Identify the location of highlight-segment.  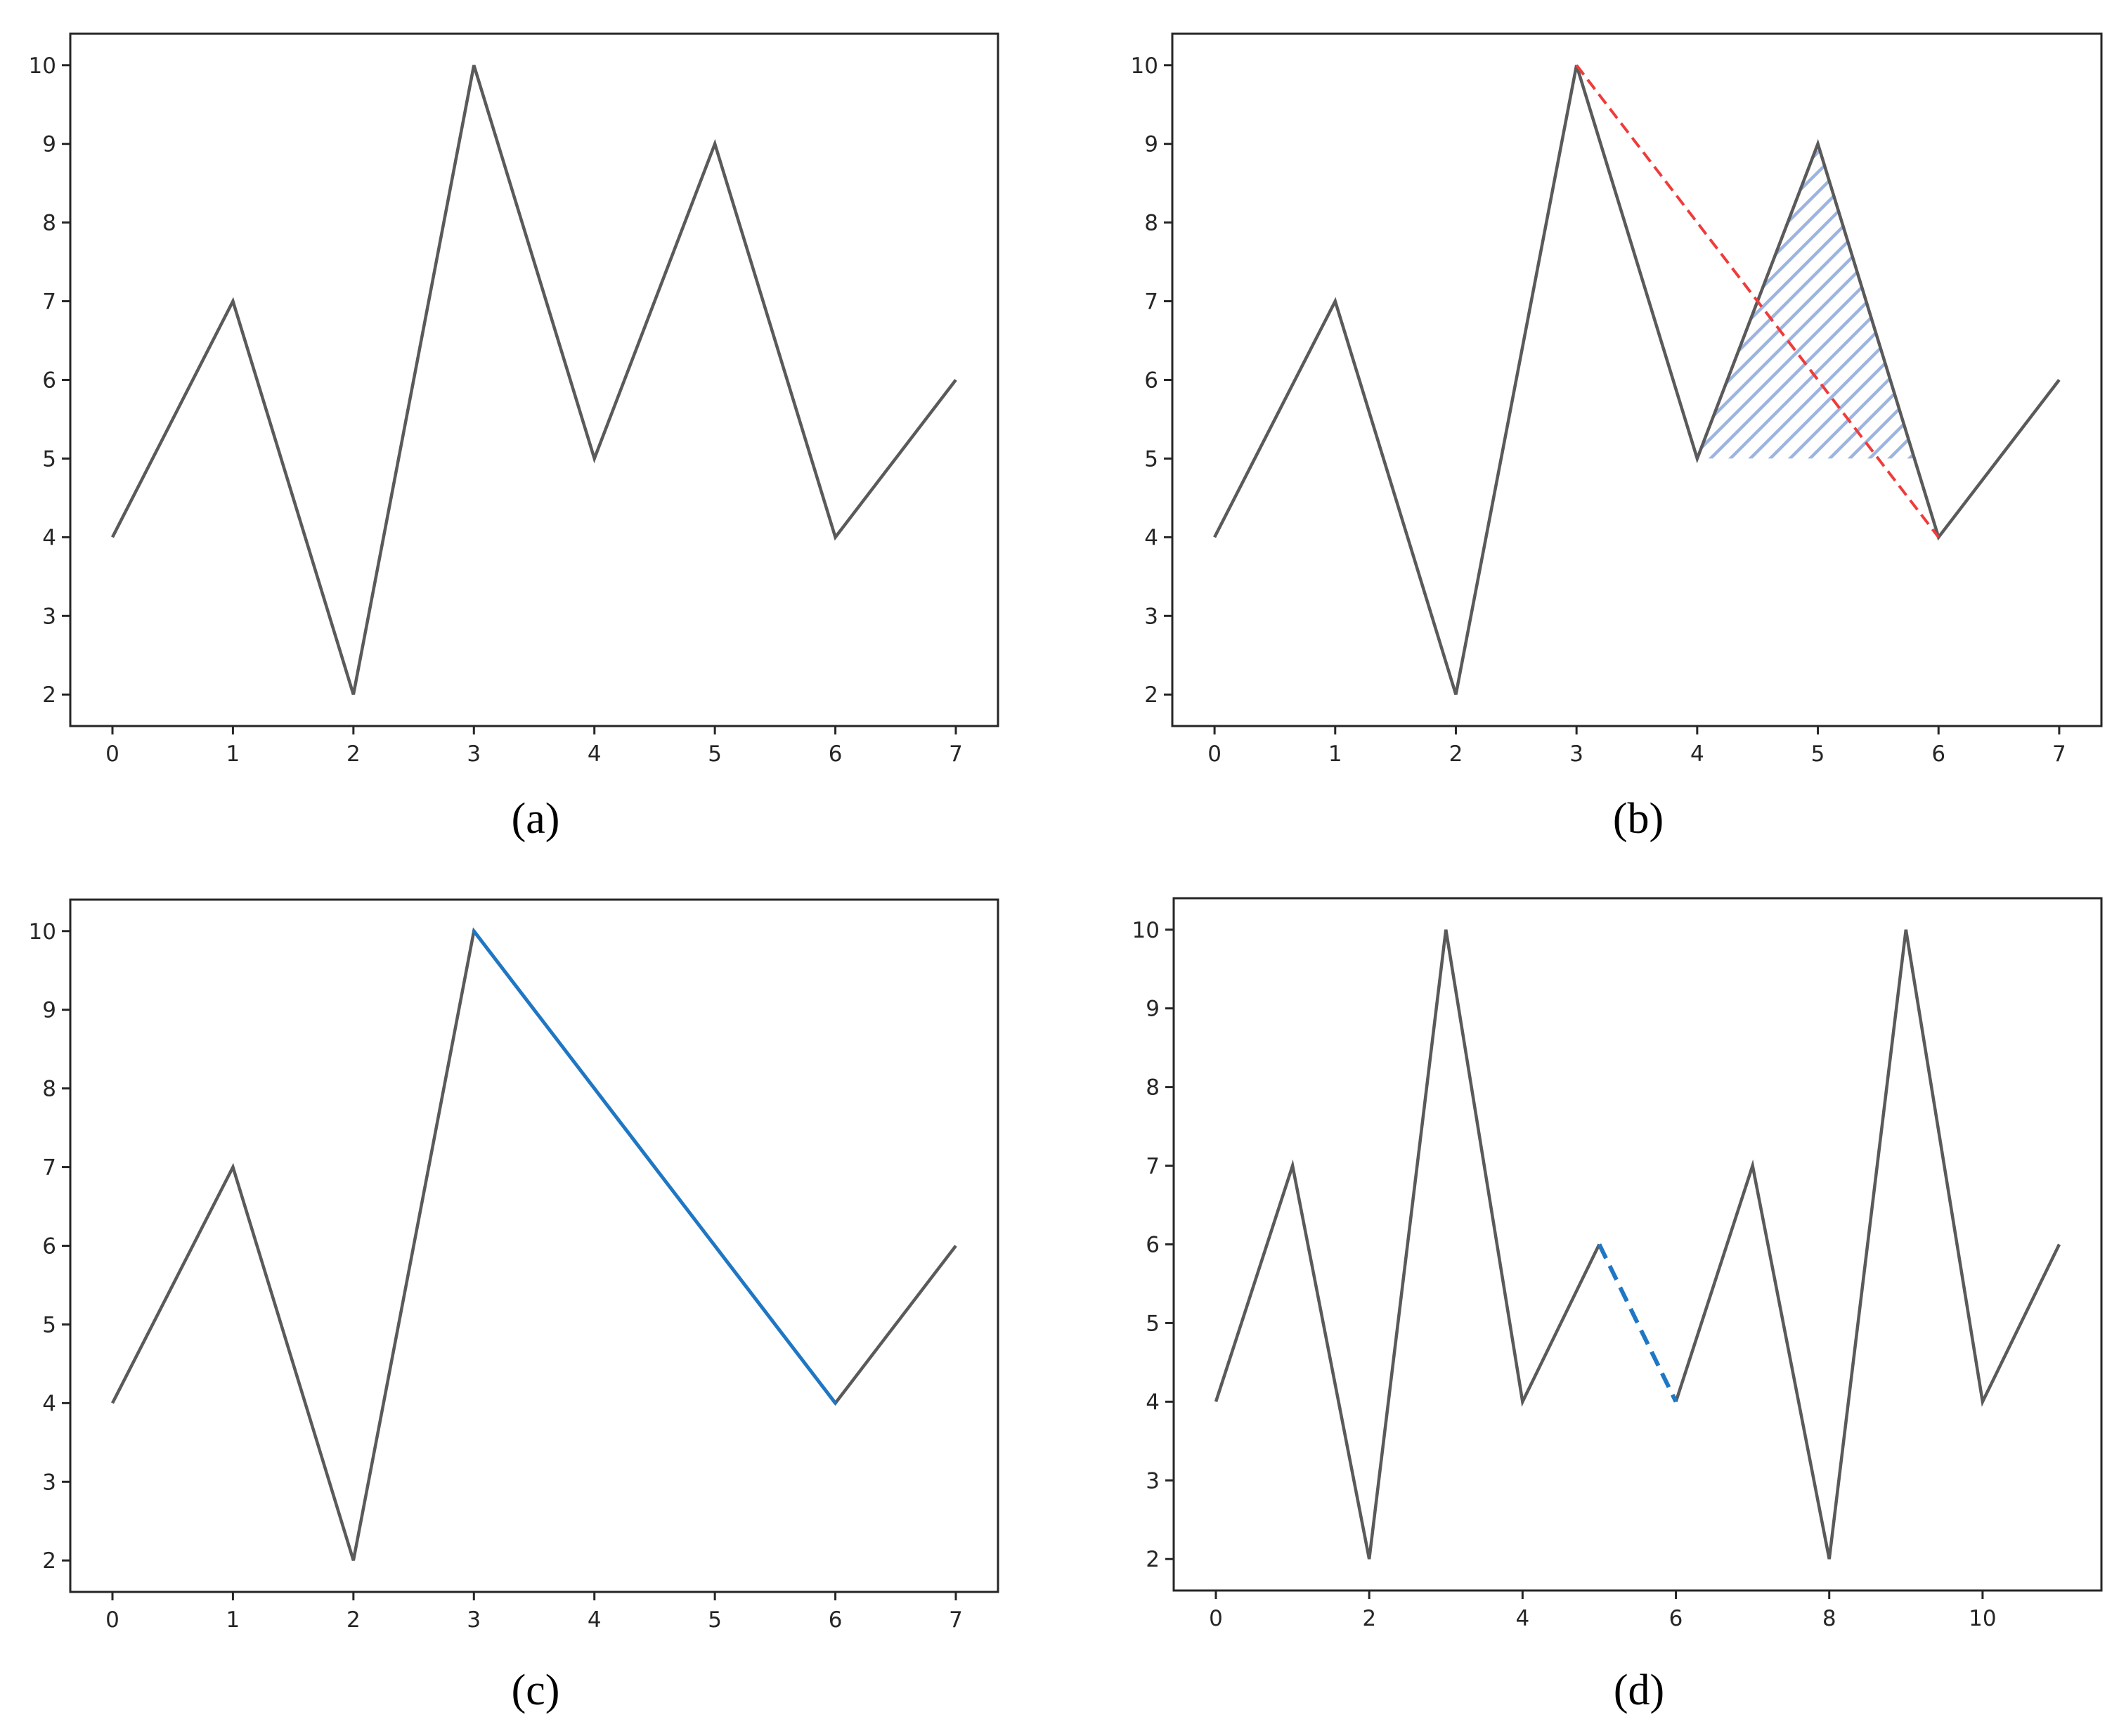
(655, 1167).